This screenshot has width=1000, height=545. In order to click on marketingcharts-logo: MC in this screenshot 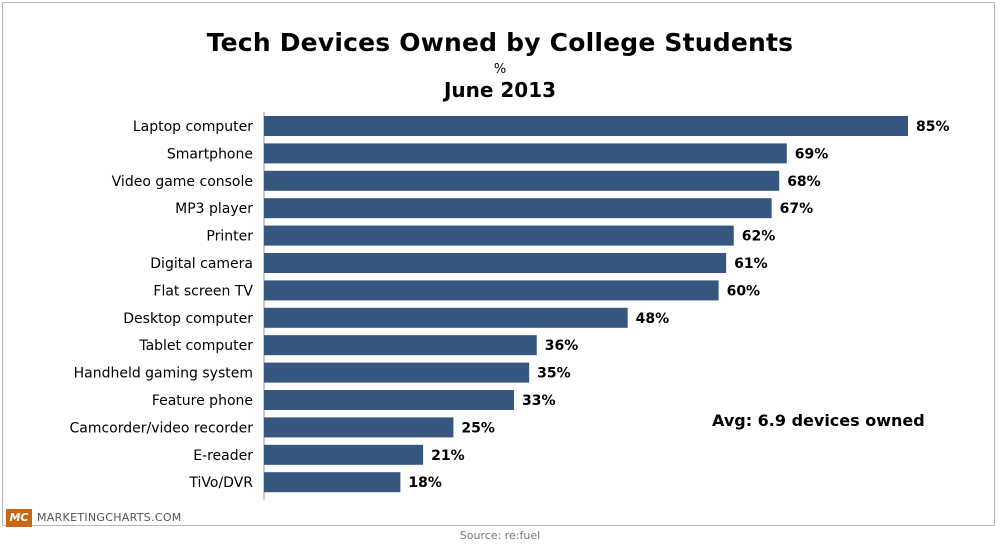, I will do `click(19, 518)`.